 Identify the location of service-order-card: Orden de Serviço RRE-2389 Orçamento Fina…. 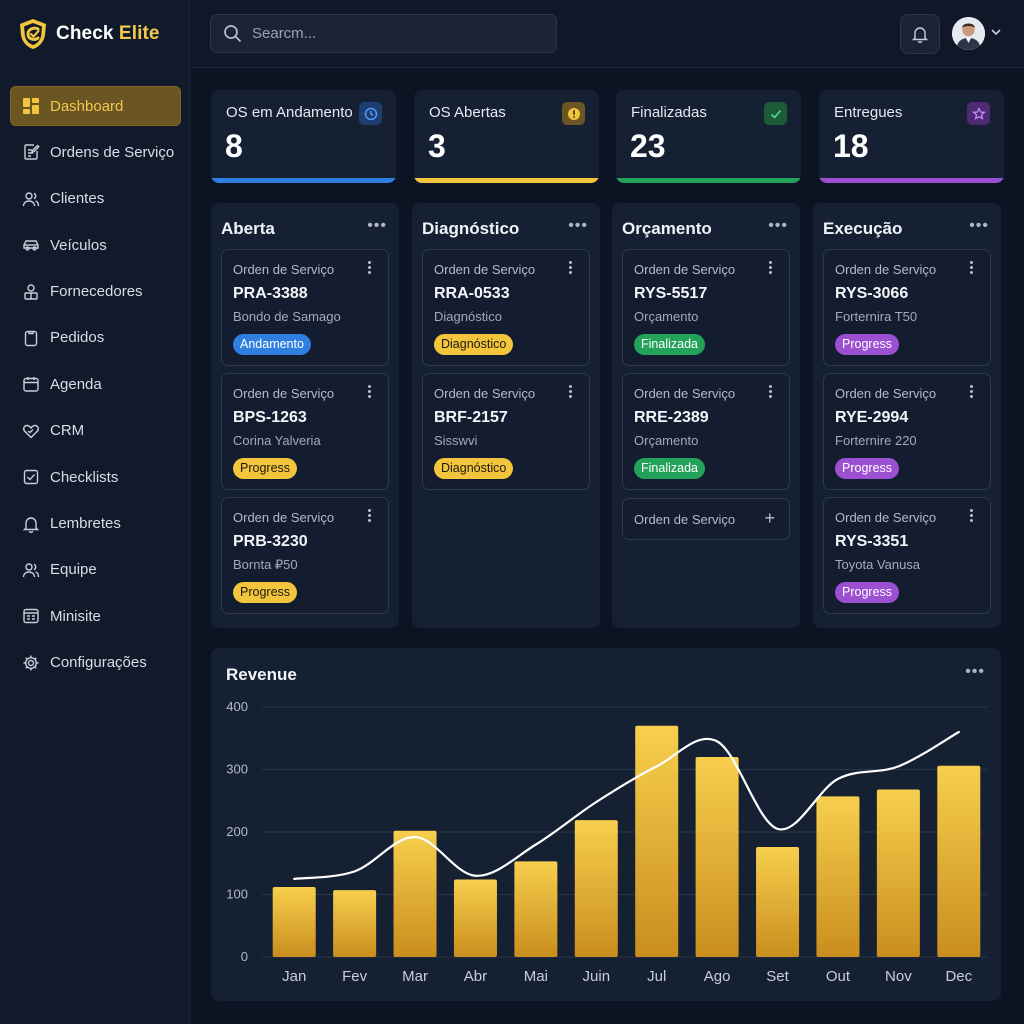
(706, 431).